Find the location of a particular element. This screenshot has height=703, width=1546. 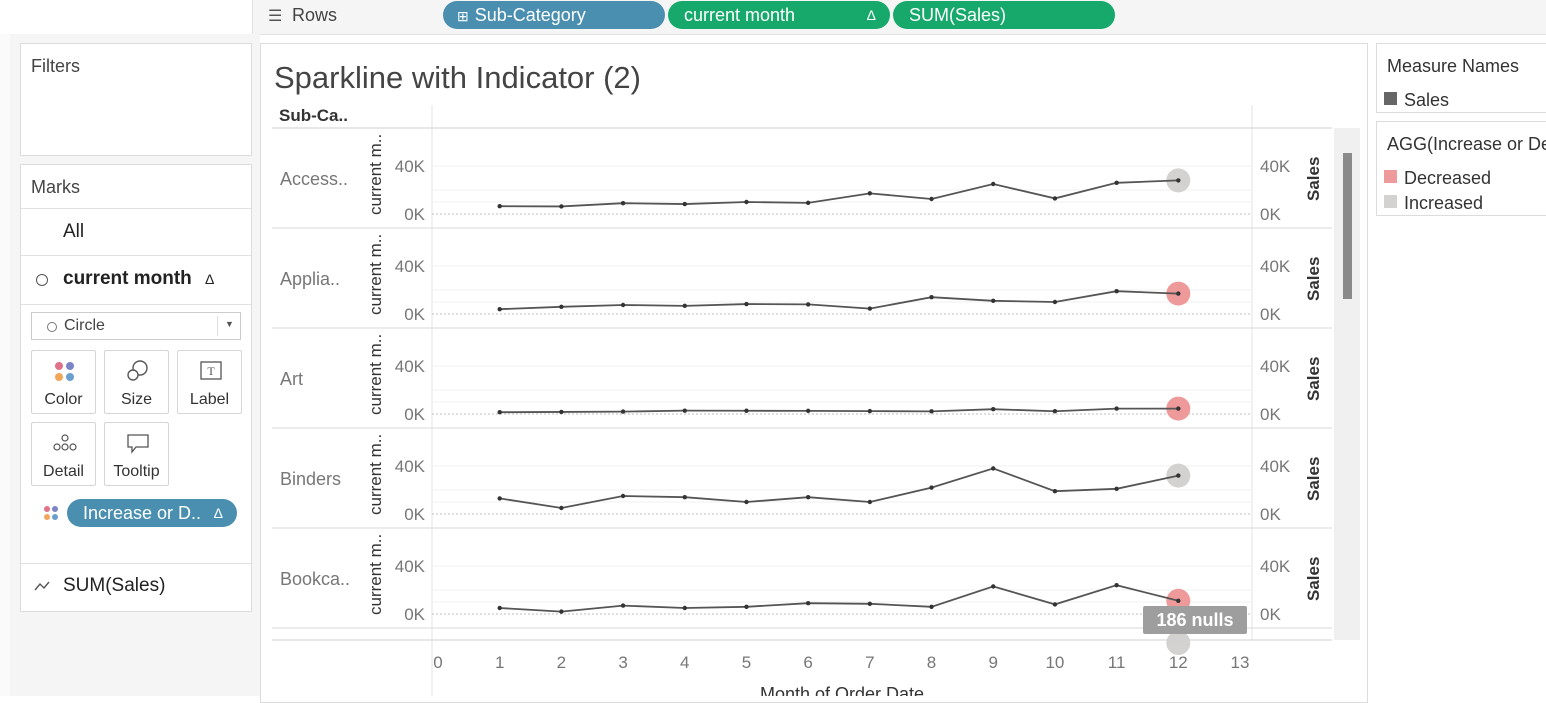

vertical-scrollbar is located at coordinates (1347, 384).